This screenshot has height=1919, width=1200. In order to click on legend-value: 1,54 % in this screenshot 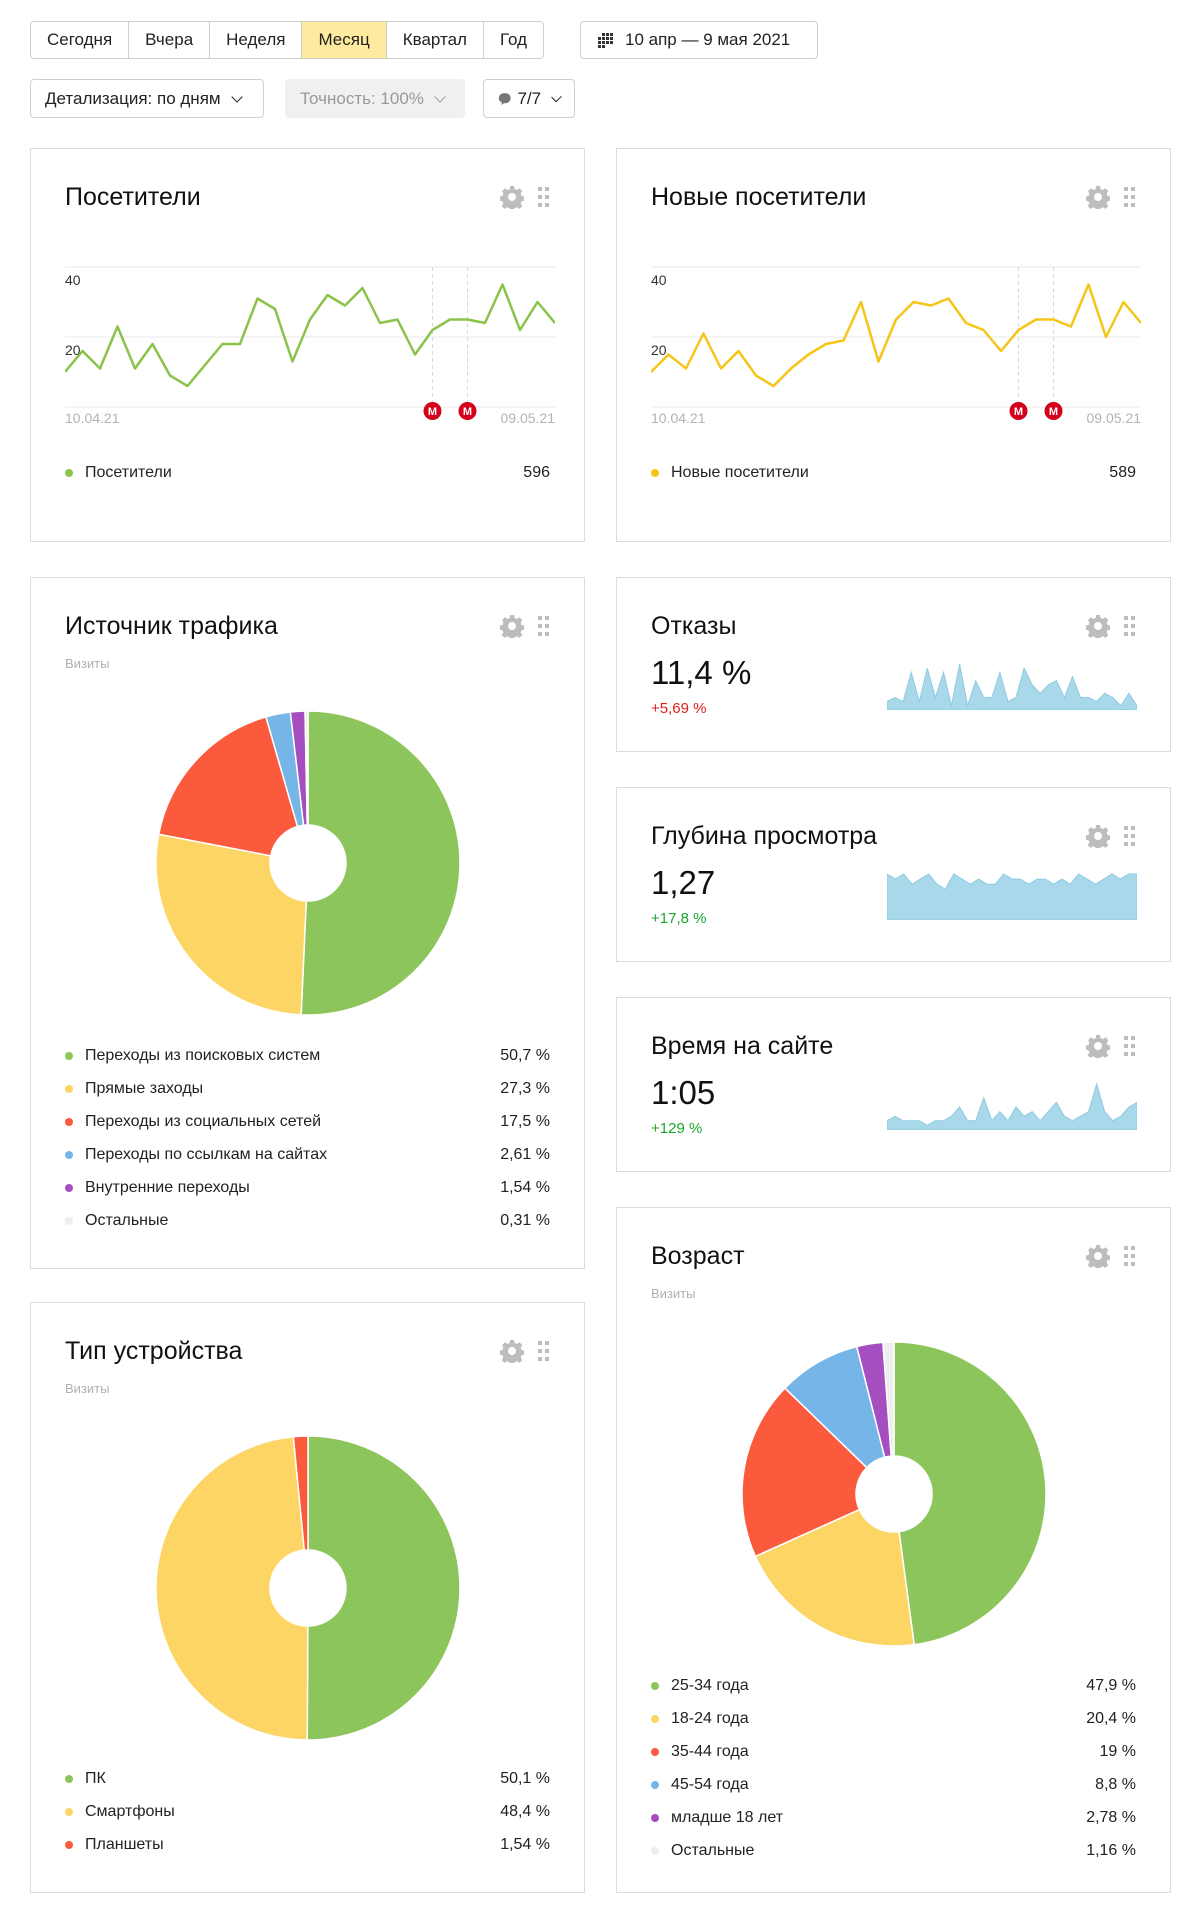, I will do `click(525, 1844)`.